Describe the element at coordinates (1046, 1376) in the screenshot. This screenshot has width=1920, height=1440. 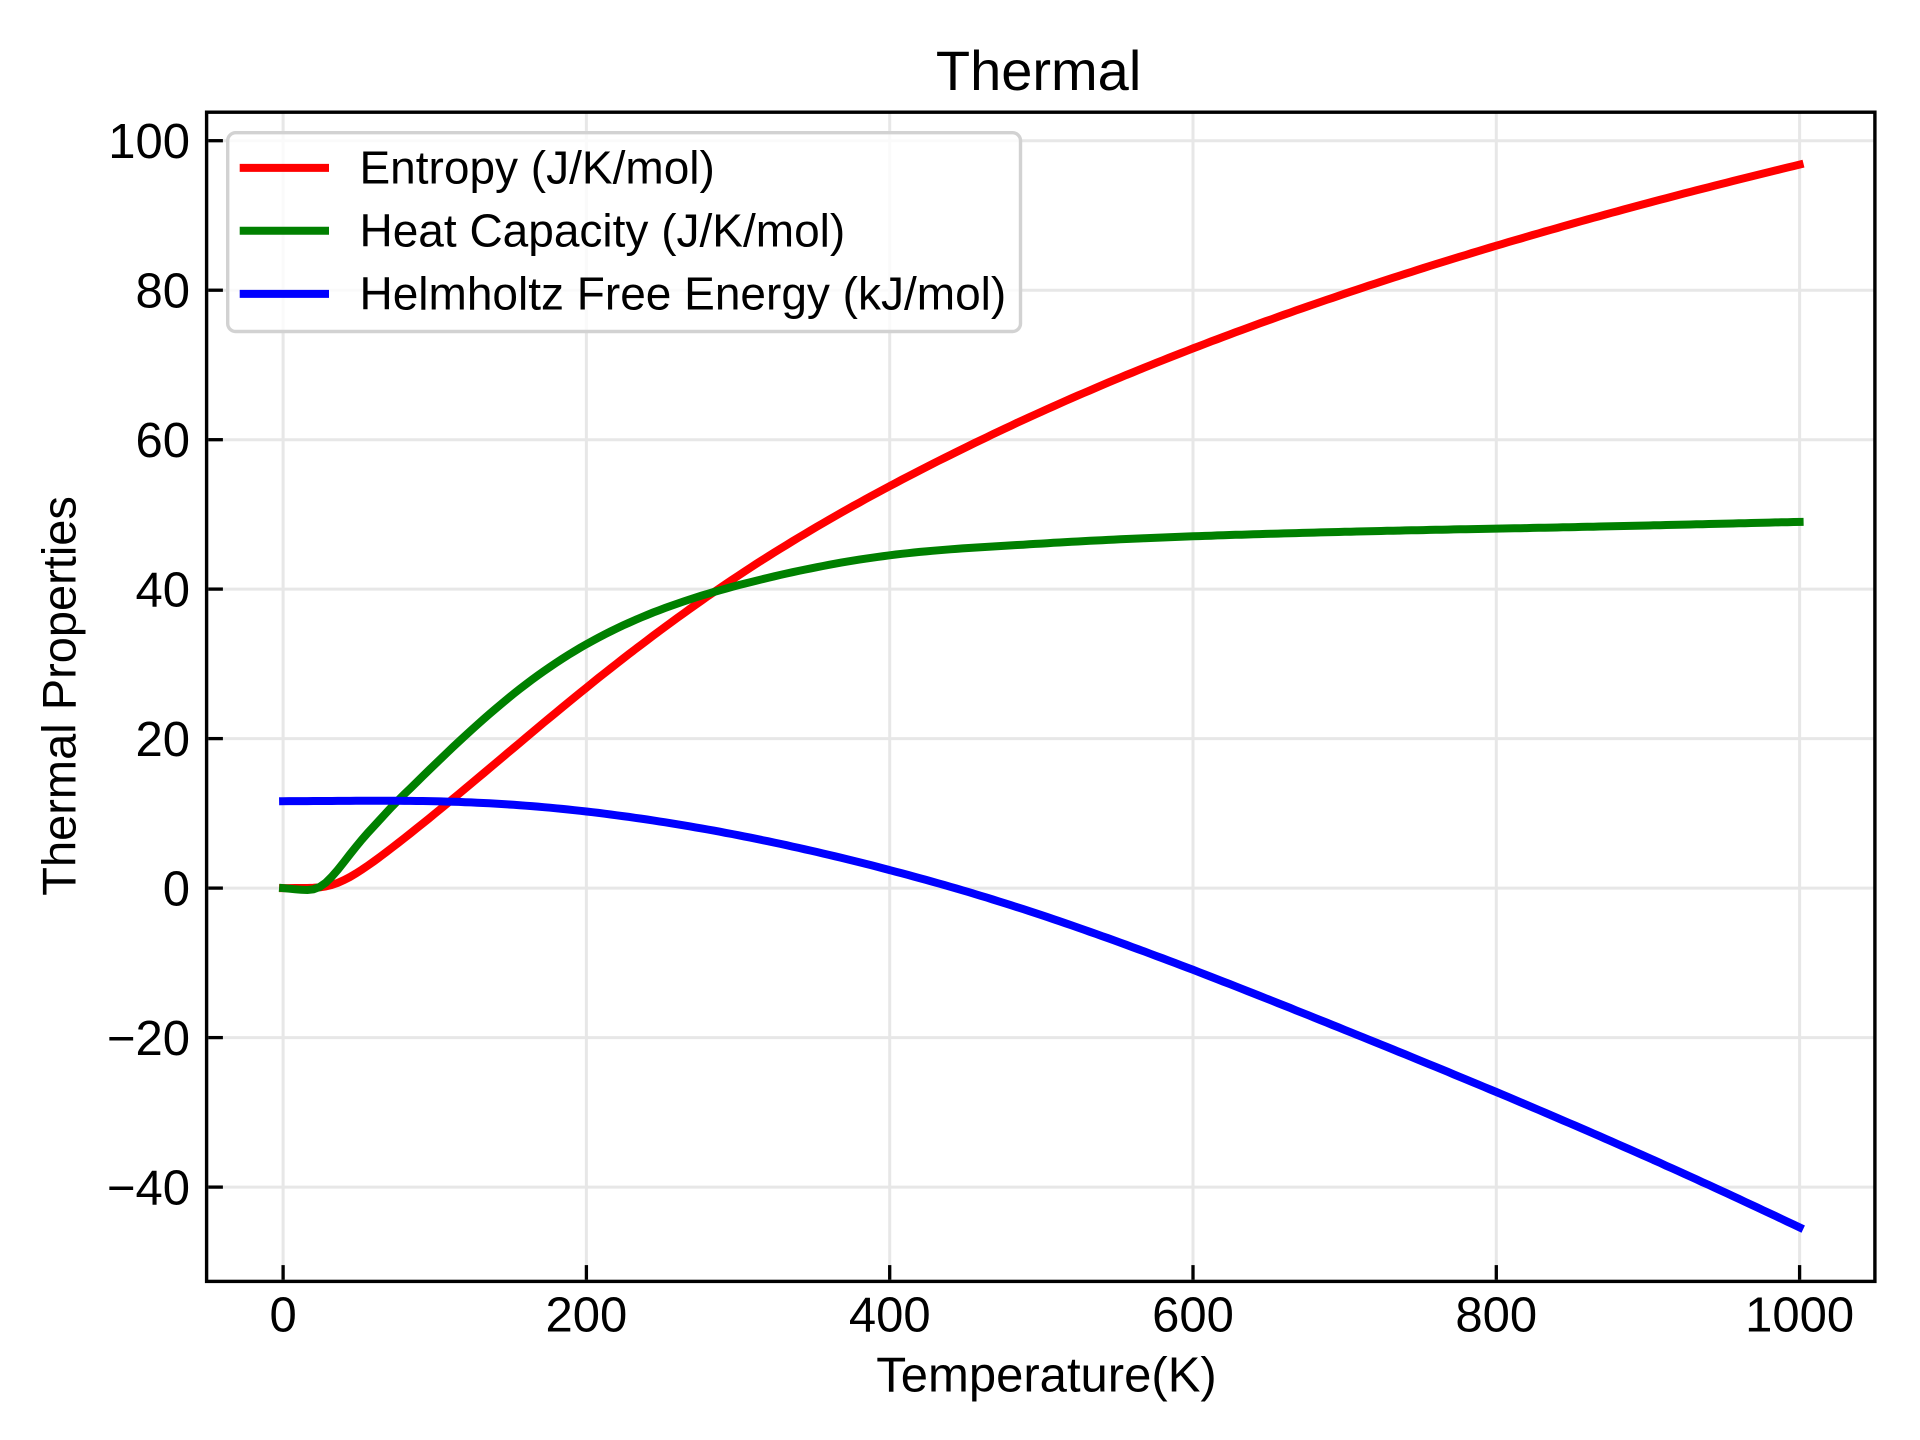
I see `svg-text: Temperature(K)` at that location.